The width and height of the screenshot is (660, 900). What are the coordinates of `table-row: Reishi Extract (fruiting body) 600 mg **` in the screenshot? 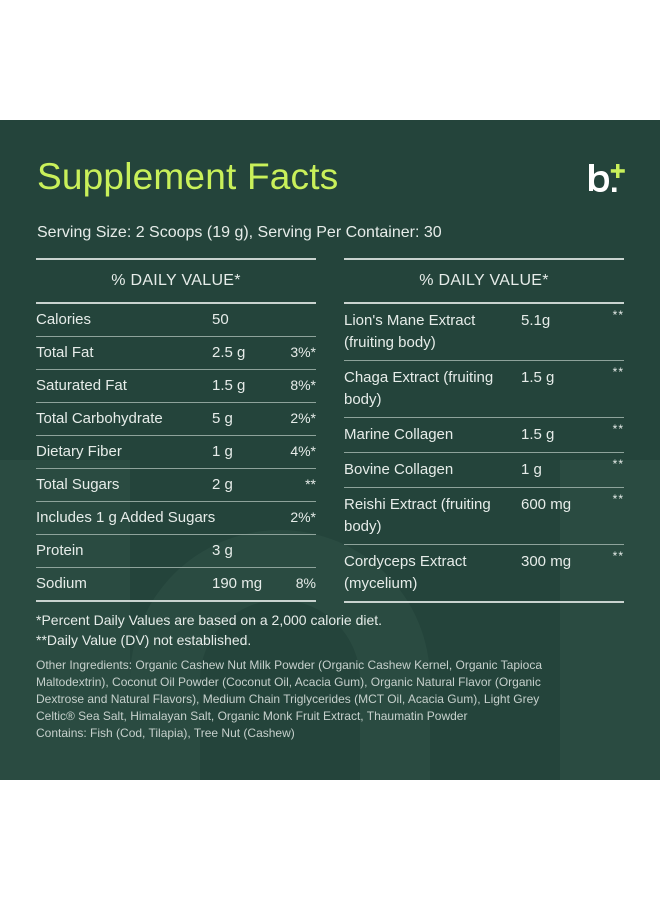 It's located at (484, 516).